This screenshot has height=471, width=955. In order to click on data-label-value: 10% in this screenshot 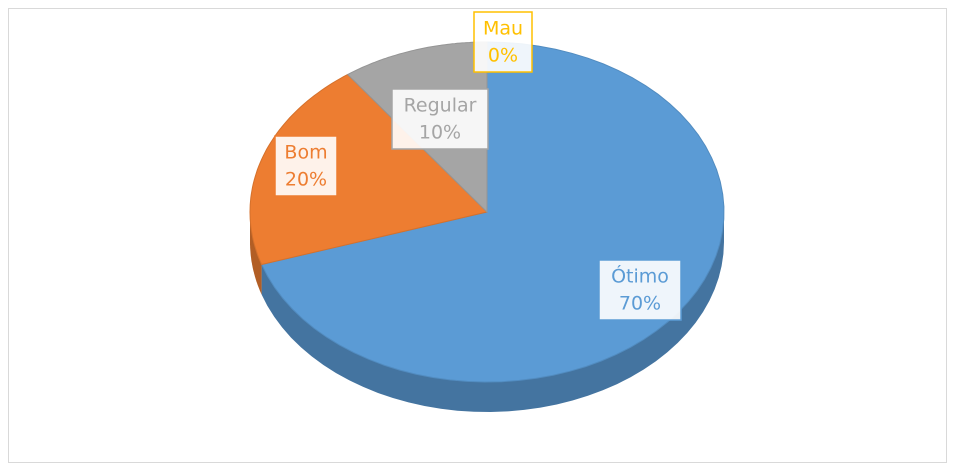, I will do `click(440, 133)`.